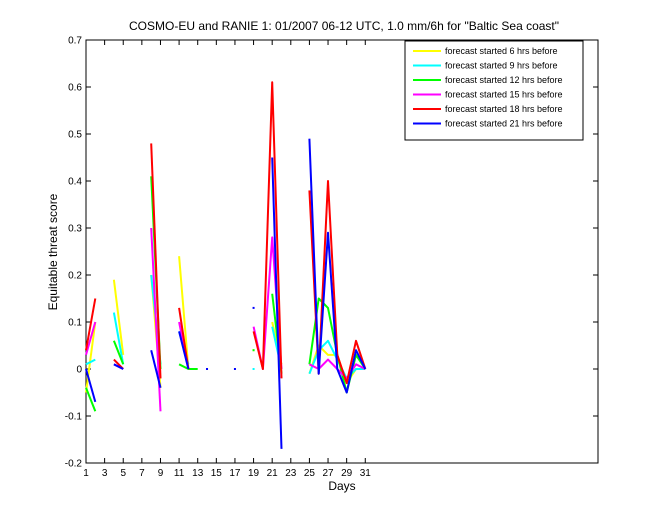  What do you see at coordinates (74, 464) in the screenshot?
I see `y-tick-label: -0.2` at bounding box center [74, 464].